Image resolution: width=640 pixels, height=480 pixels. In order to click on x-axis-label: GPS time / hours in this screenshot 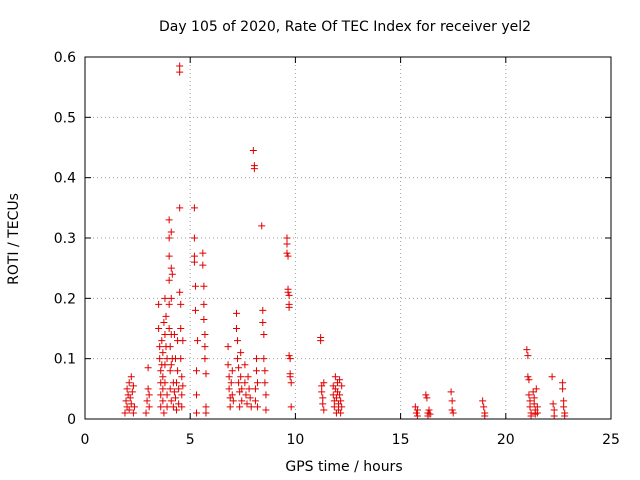, I will do `click(343, 467)`.